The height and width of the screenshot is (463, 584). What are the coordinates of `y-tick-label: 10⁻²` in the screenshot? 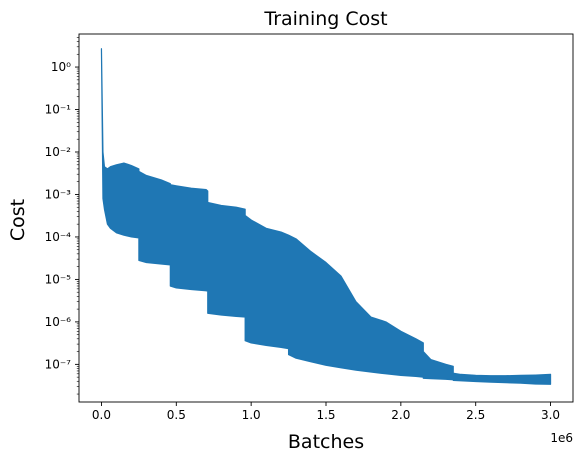 It's located at (58, 152).